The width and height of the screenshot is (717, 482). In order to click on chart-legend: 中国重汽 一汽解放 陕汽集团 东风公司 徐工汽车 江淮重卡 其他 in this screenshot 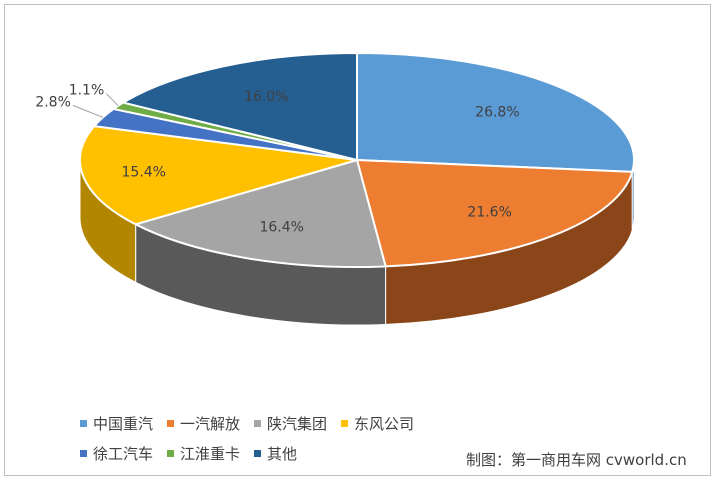, I will do `click(290, 438)`.